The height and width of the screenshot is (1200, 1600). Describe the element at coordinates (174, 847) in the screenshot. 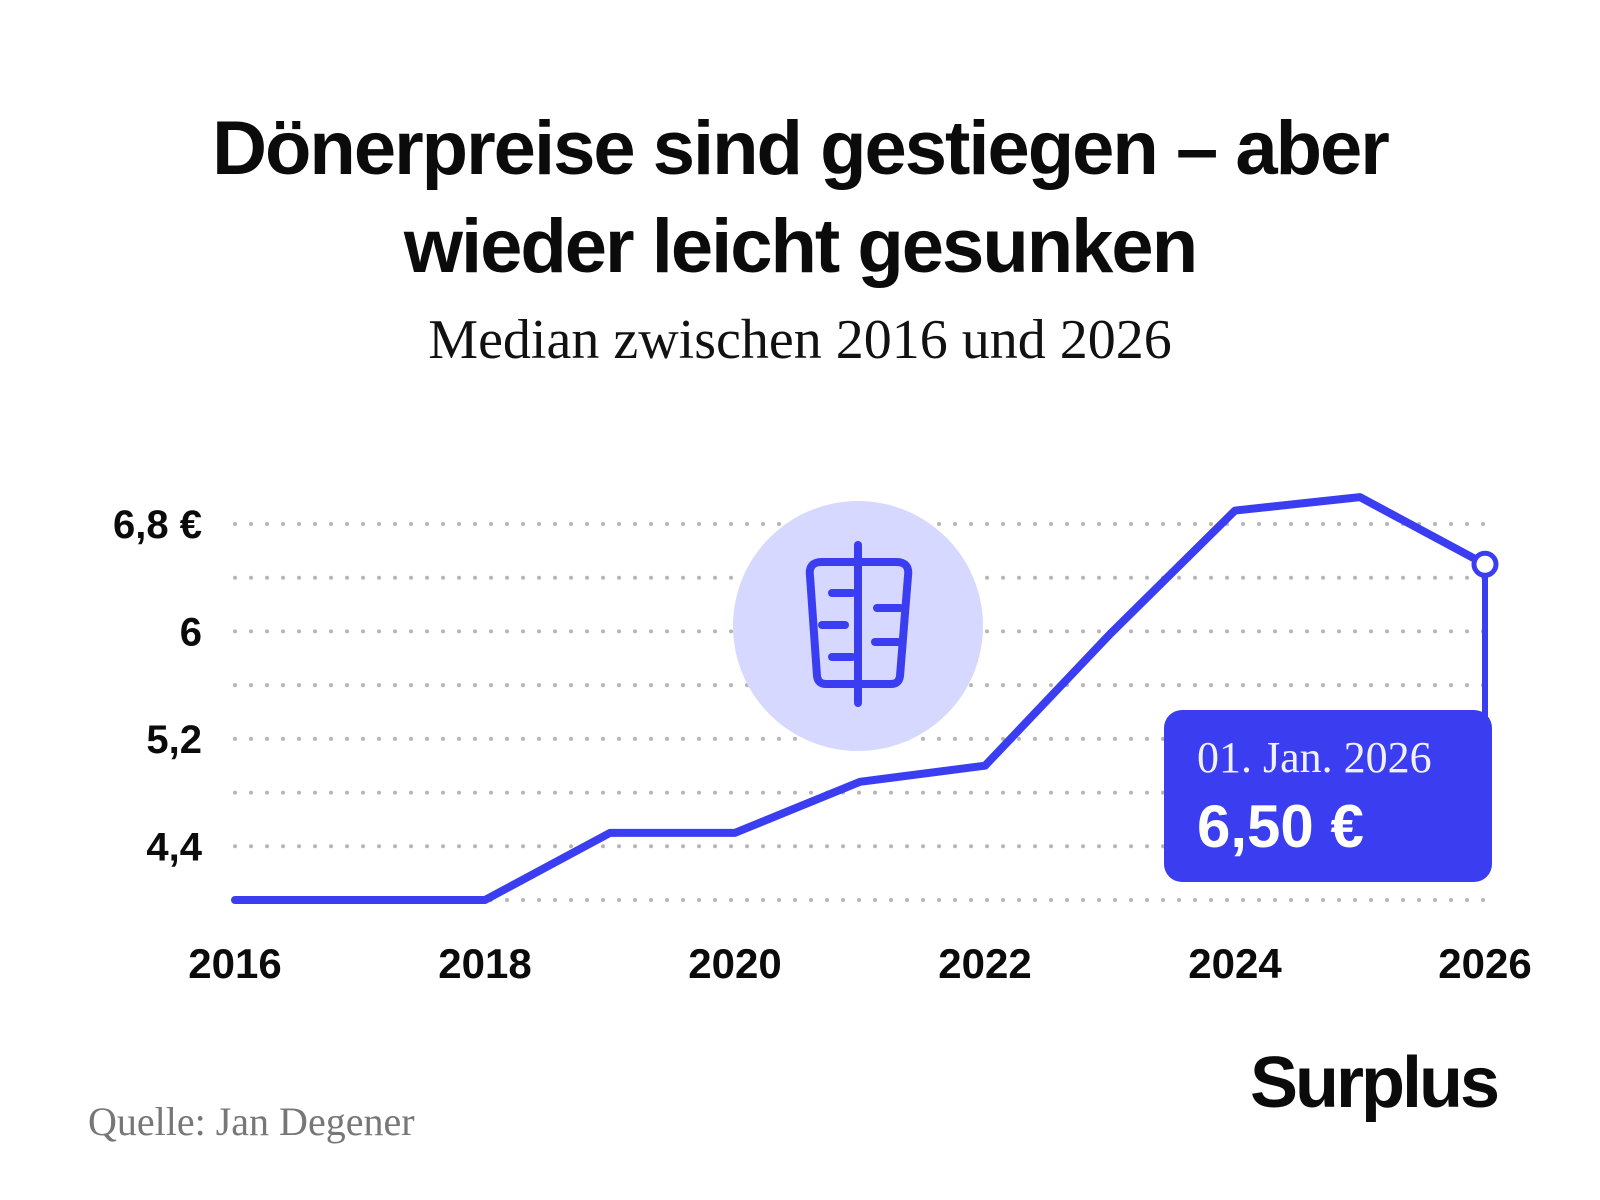

I see `y-tick-label: 4,4` at that location.